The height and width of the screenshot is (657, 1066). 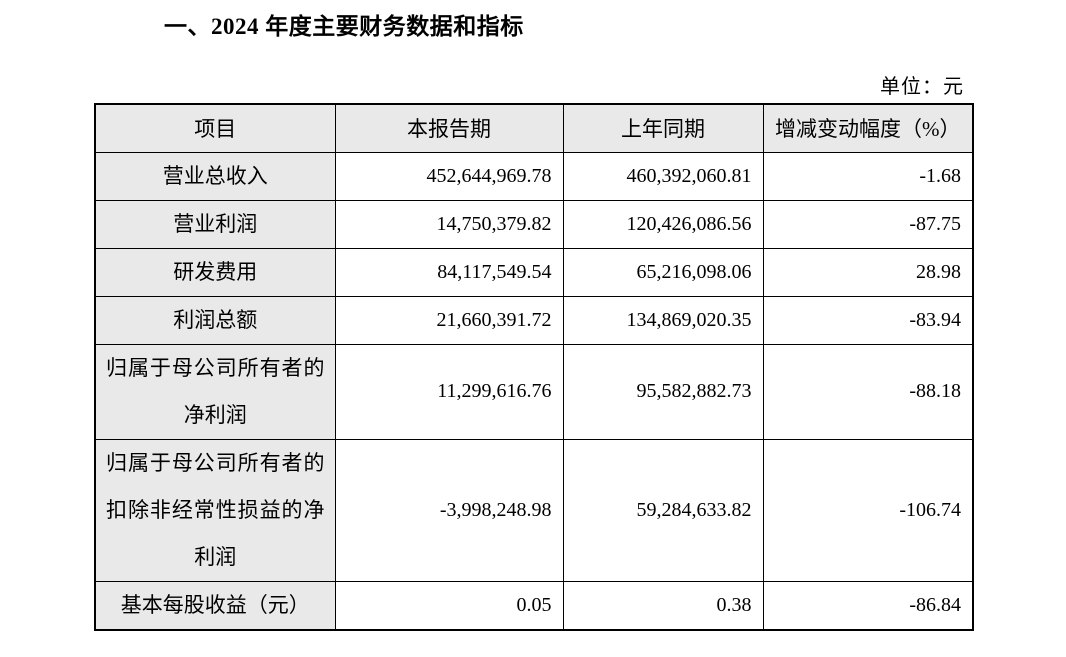 I want to click on column-header-change-percent: 增减变动幅度（%）, so click(x=868, y=128).